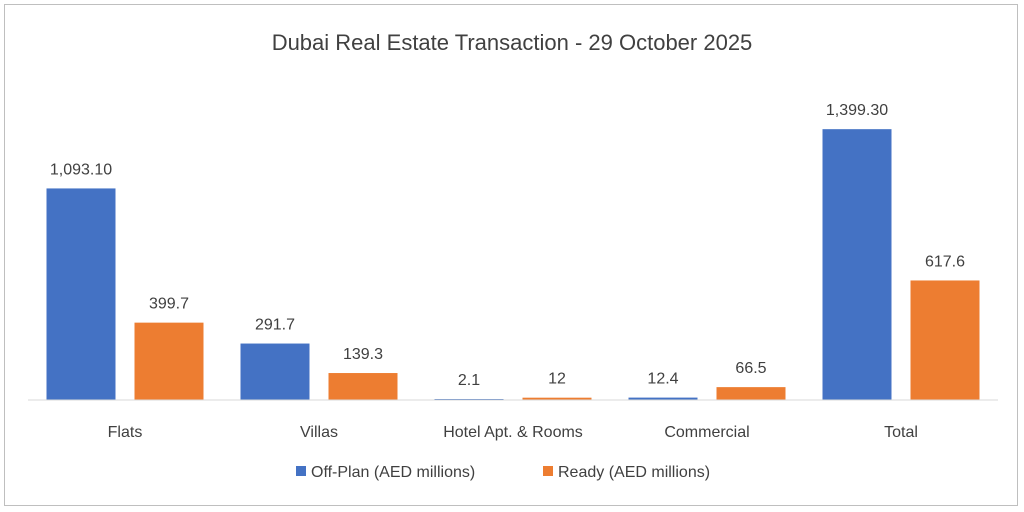 The width and height of the screenshot is (1024, 512). What do you see at coordinates (750, 368) in the screenshot?
I see `data-label-ready-3: 66.5` at bounding box center [750, 368].